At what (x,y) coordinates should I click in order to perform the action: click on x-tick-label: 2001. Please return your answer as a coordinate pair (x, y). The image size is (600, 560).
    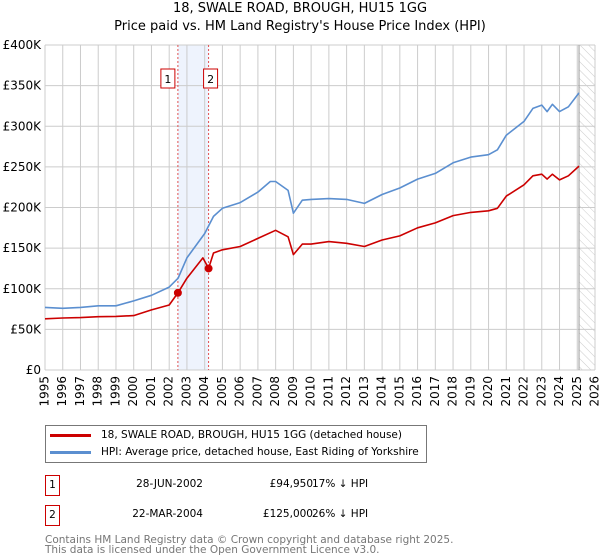
    Looking at the image, I should click on (151, 391).